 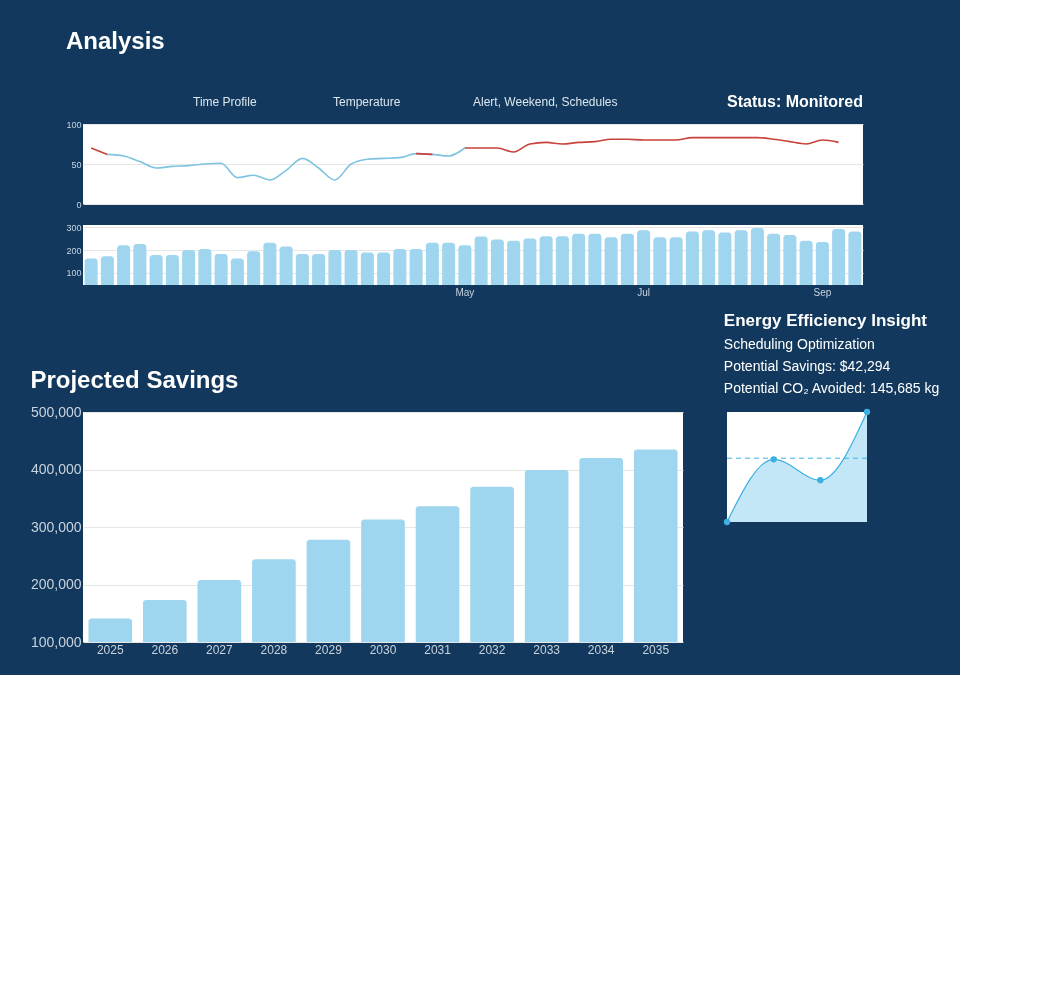 What do you see at coordinates (795, 101) in the screenshot?
I see `text: Status: Monitored` at bounding box center [795, 101].